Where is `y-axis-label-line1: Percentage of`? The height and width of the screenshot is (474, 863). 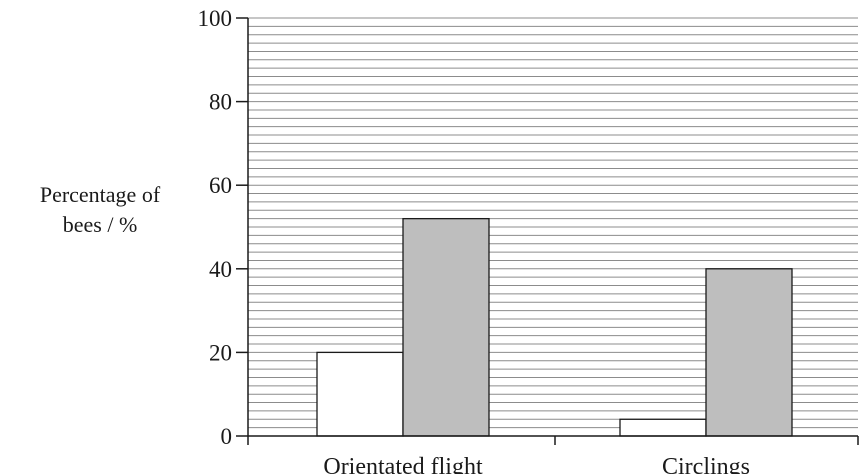 y-axis-label-line1: Percentage of is located at coordinates (100, 194).